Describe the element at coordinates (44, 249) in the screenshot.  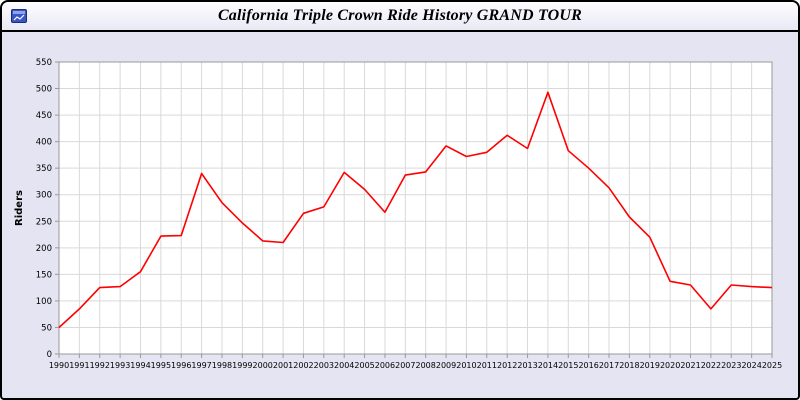
I see `svg-text: 200` at that location.